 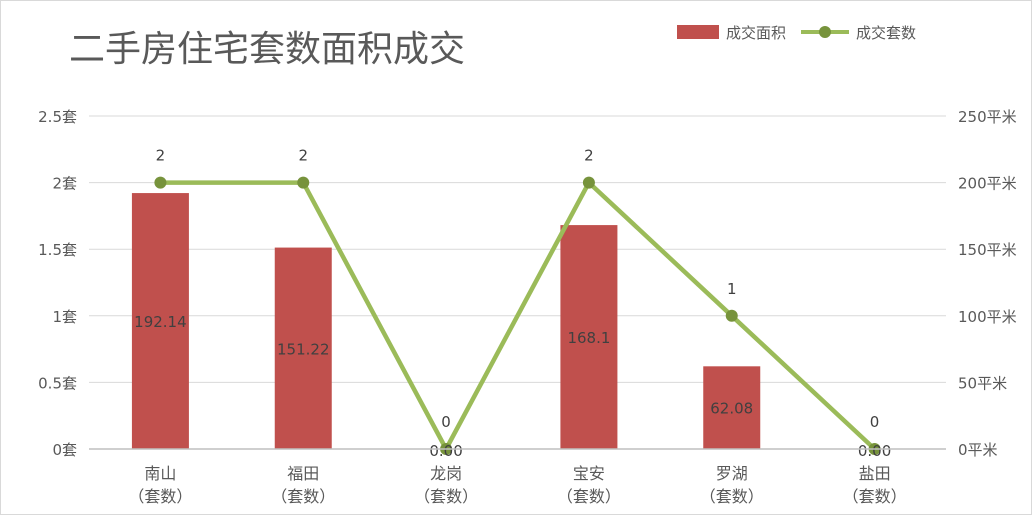 I want to click on y-left-tick-label: 2.5套, so click(x=57, y=117).